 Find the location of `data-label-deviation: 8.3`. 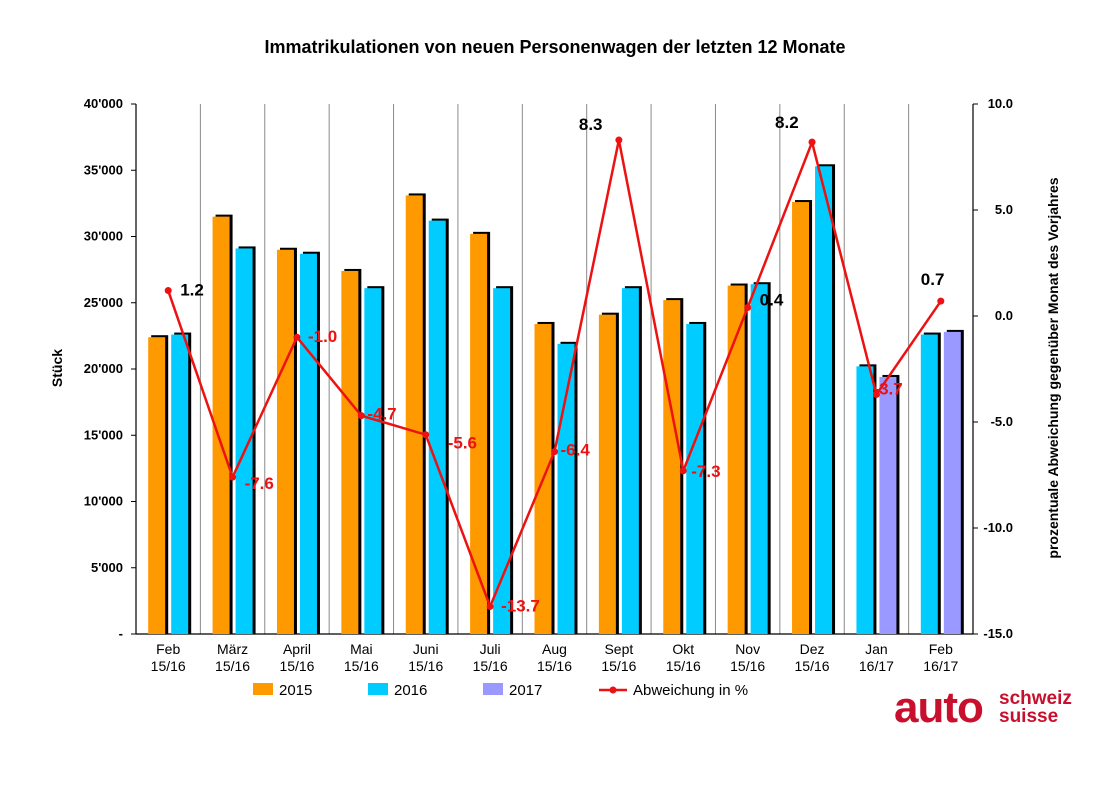

data-label-deviation: 8.3 is located at coordinates (591, 124).